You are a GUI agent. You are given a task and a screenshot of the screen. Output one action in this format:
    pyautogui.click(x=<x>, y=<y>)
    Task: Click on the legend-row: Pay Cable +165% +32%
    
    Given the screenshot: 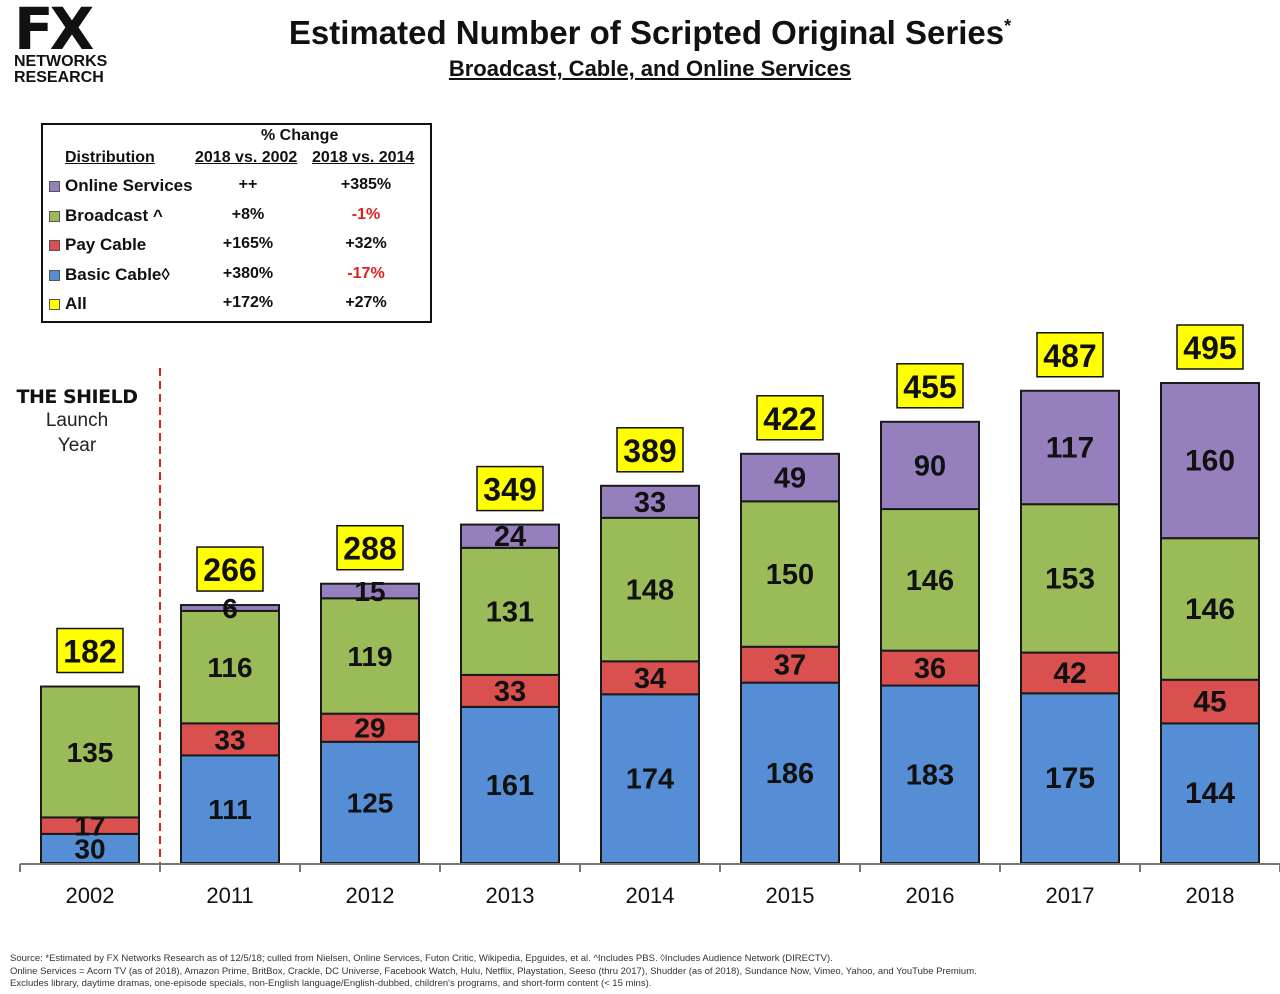 What is the action you would take?
    pyautogui.click(x=236, y=246)
    